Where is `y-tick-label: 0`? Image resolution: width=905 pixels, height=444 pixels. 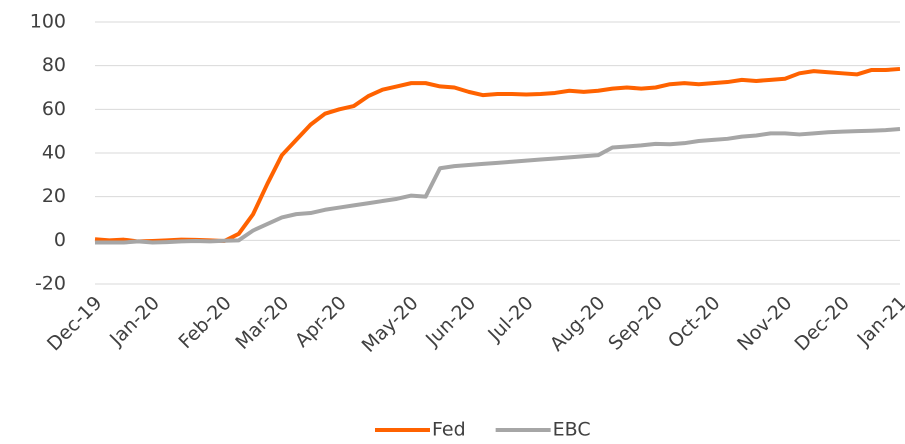
y-tick-label: 0 is located at coordinates (60, 240).